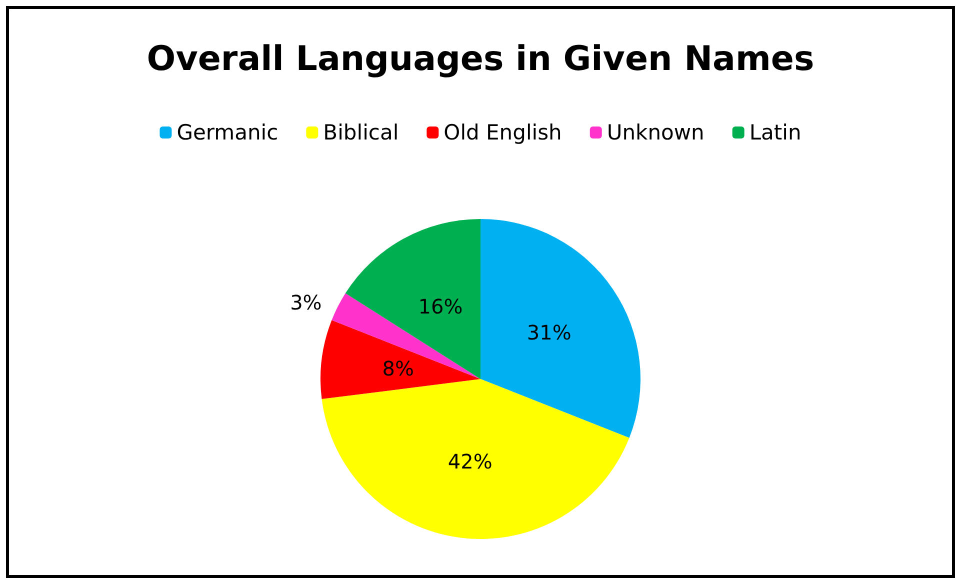  What do you see at coordinates (503, 132) in the screenshot?
I see `legend-label: Old English` at bounding box center [503, 132].